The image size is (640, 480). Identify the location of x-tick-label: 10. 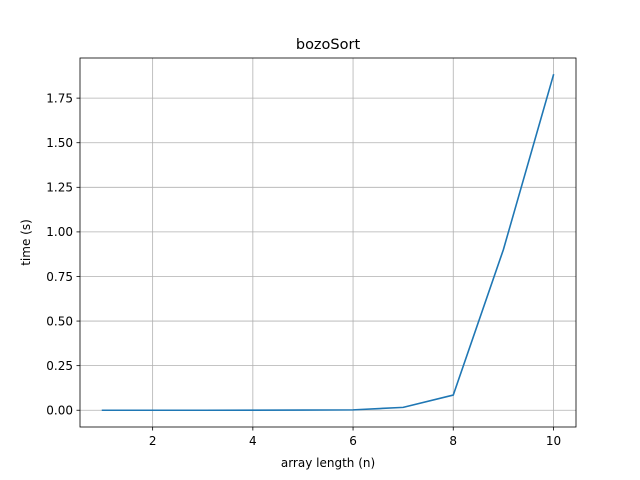
(553, 441).